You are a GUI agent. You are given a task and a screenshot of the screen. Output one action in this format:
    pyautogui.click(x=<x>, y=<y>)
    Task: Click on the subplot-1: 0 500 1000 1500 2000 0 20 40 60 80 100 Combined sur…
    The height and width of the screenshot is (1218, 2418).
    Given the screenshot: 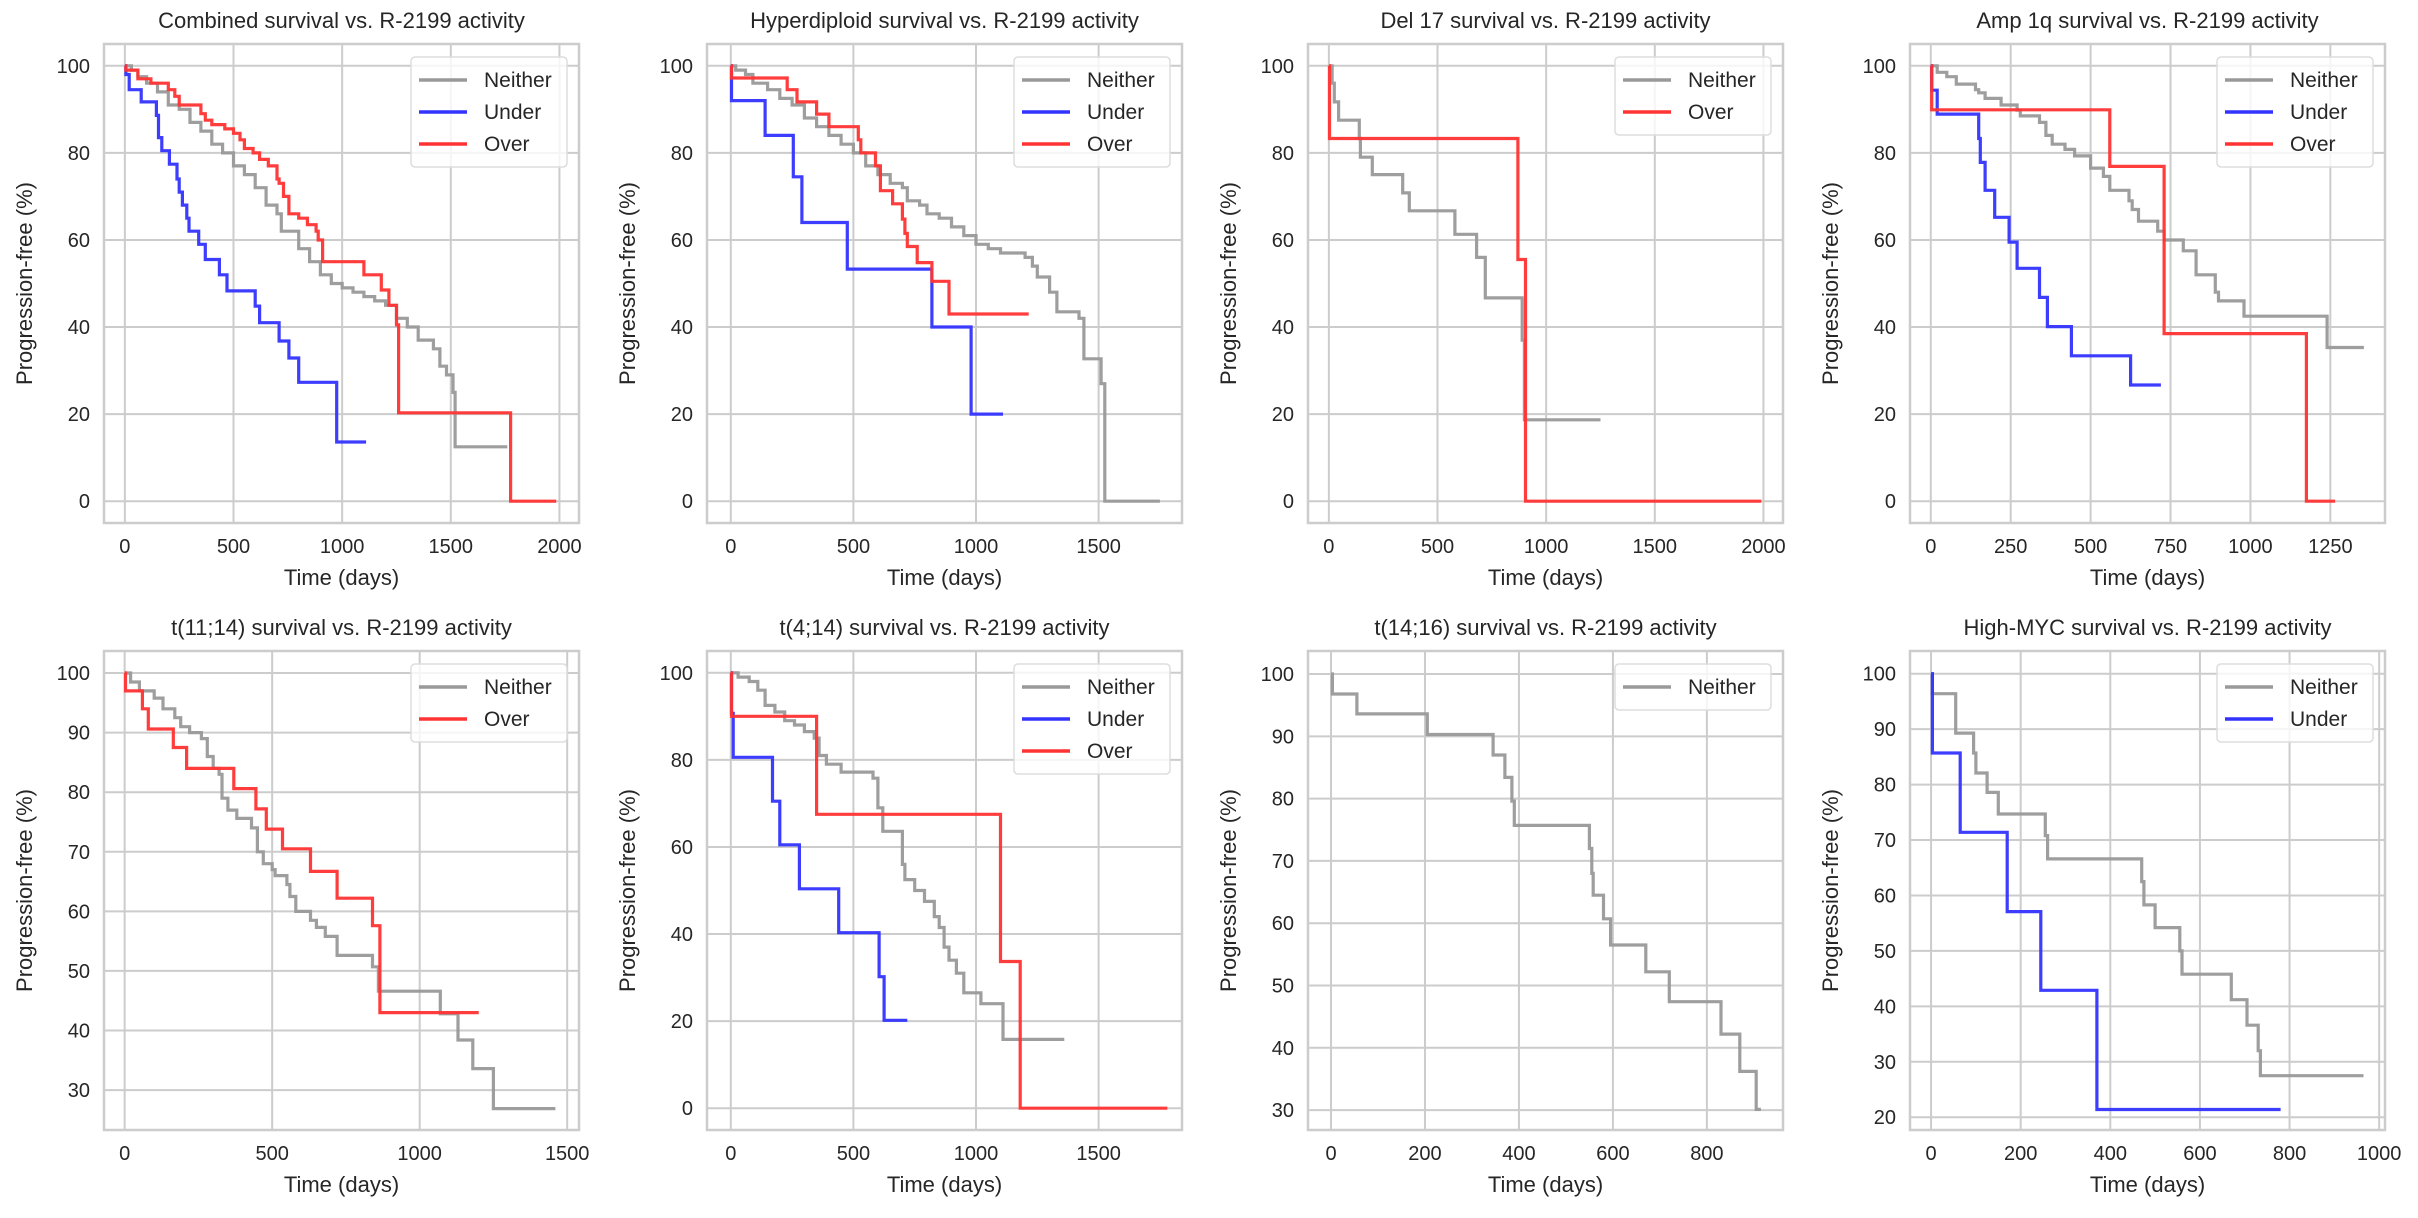 What is the action you would take?
    pyautogui.click(x=297, y=299)
    